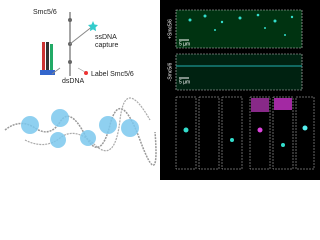 The width and height of the screenshot is (320, 240). I want to click on dna-loops, so click(80, 131).